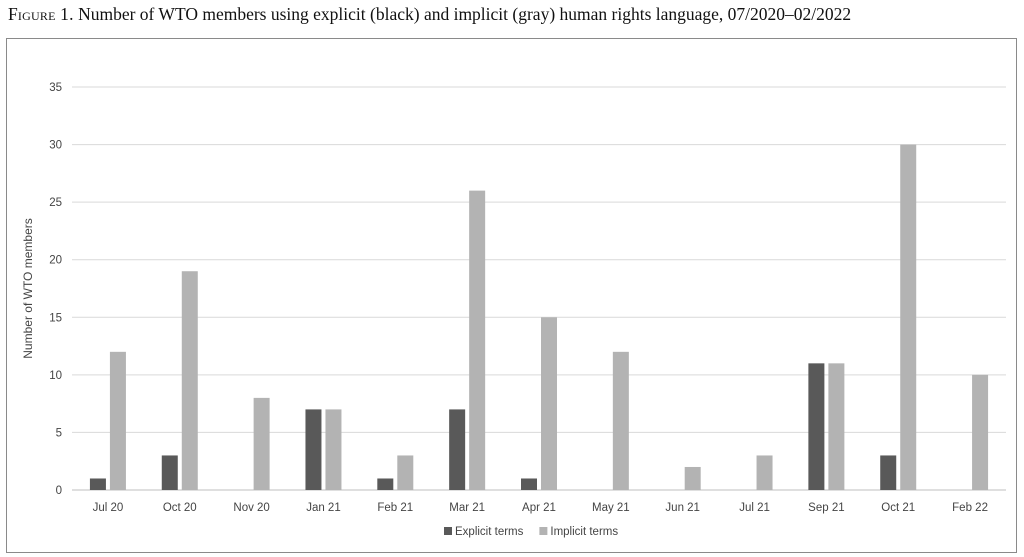 This screenshot has width=1024, height=557. What do you see at coordinates (448, 531) in the screenshot?
I see `legend-swatch-explicit` at bounding box center [448, 531].